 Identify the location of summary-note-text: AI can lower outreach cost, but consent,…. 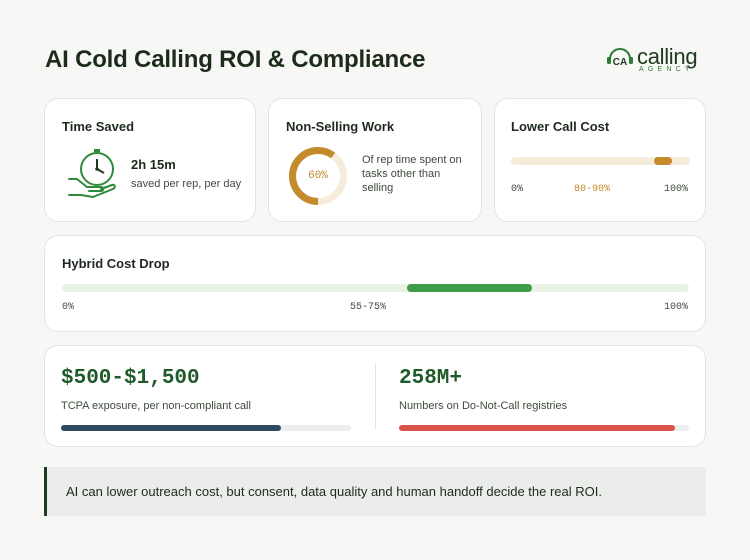
(334, 491).